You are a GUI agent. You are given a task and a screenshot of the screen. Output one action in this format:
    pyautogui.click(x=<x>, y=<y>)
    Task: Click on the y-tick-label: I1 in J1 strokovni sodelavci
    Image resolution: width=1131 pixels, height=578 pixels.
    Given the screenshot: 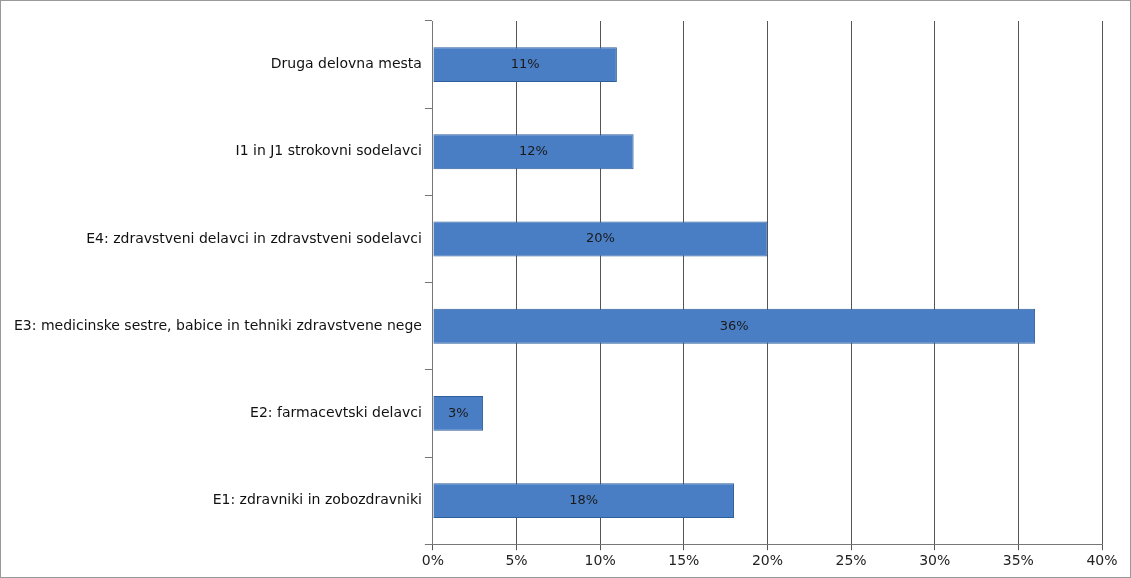 What is the action you would take?
    pyautogui.click(x=328, y=150)
    